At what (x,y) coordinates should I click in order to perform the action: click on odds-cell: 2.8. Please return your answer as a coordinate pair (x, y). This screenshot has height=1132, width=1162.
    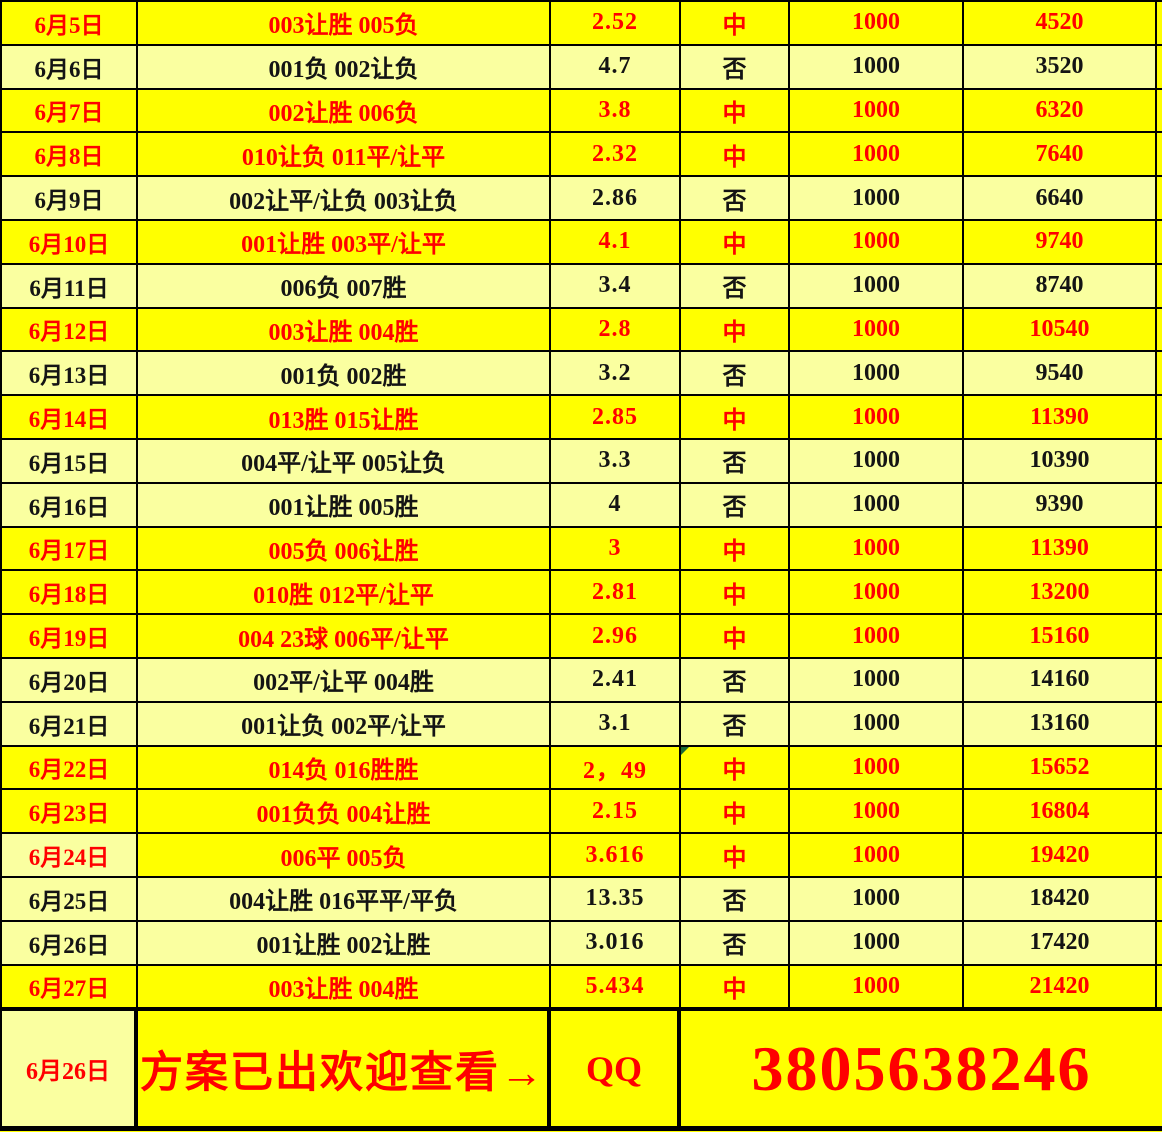
    Looking at the image, I should click on (616, 330).